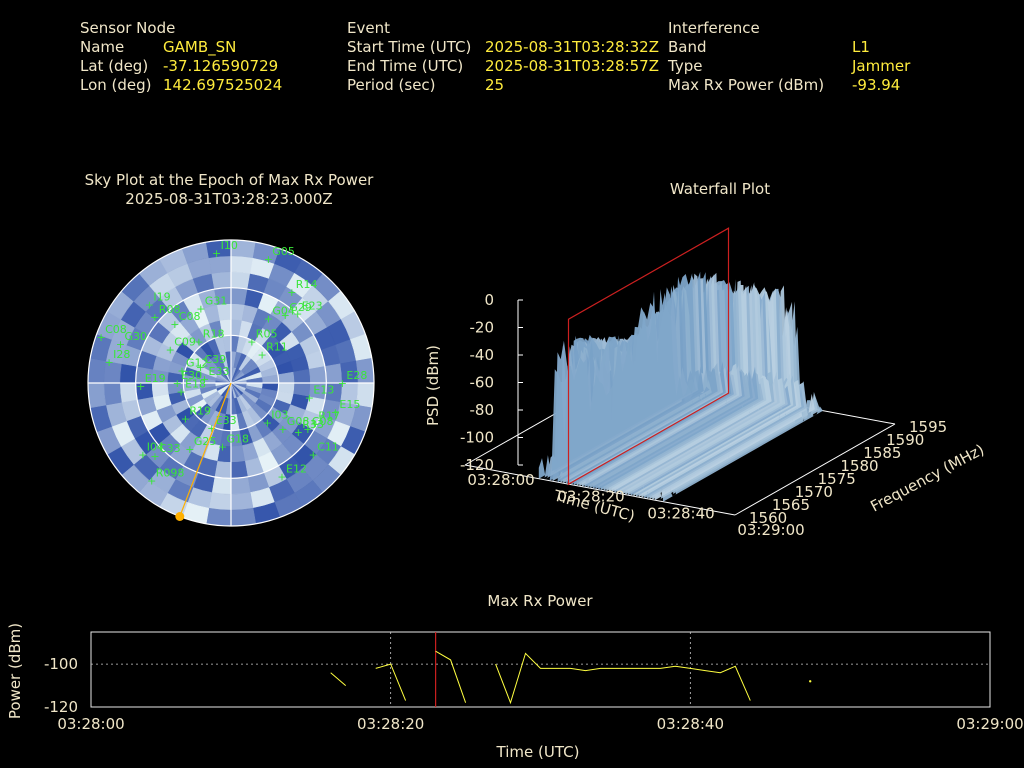 The height and width of the screenshot is (768, 1024). What do you see at coordinates (489, 300) in the screenshot?
I see `psd-tick-label: 0` at bounding box center [489, 300].